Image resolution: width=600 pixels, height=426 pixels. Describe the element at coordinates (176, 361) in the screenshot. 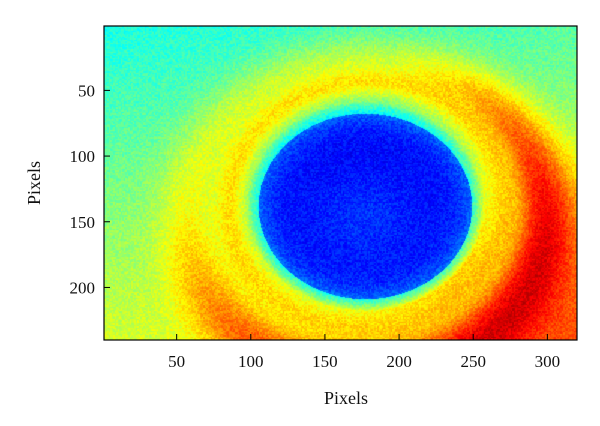

I see `x-tick-label: 50` at that location.